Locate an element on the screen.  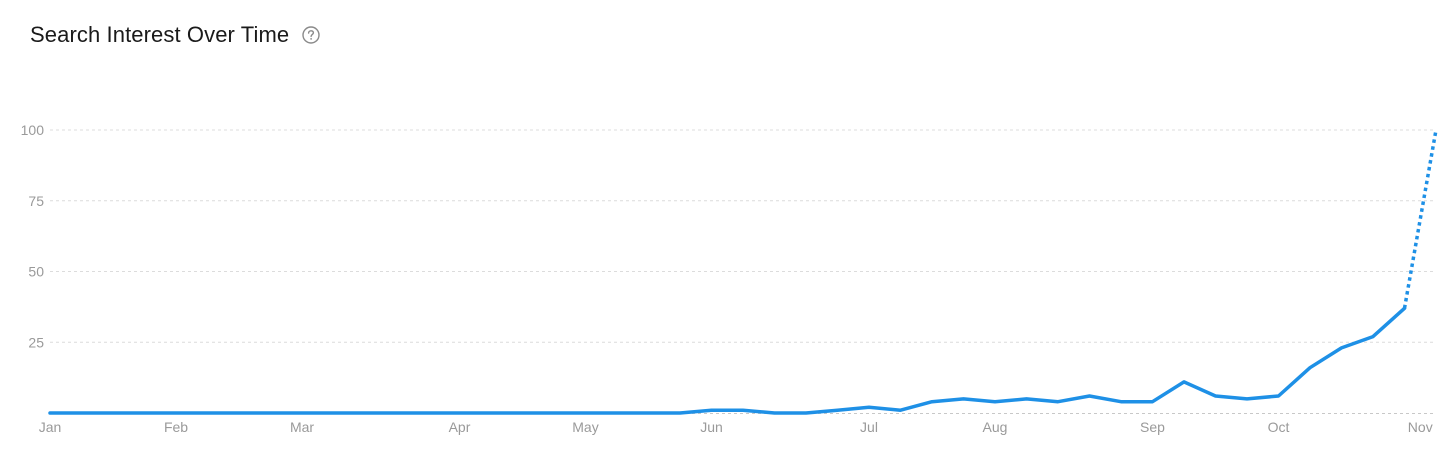
x-tick-label: Nov is located at coordinates (1420, 427).